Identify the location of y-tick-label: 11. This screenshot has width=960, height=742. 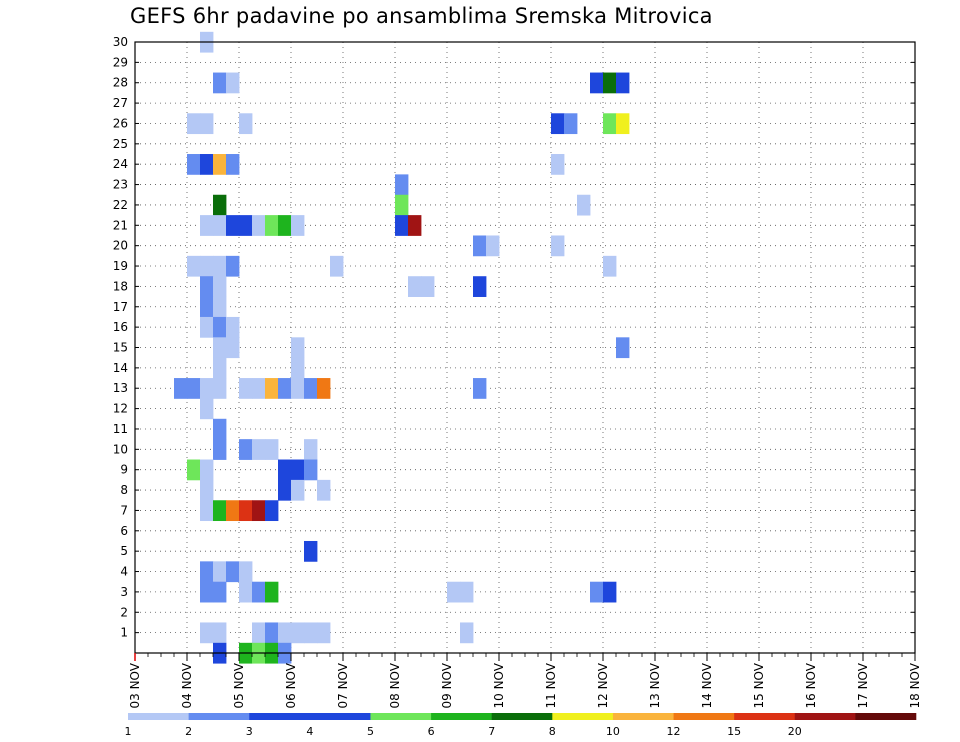
(120, 429).